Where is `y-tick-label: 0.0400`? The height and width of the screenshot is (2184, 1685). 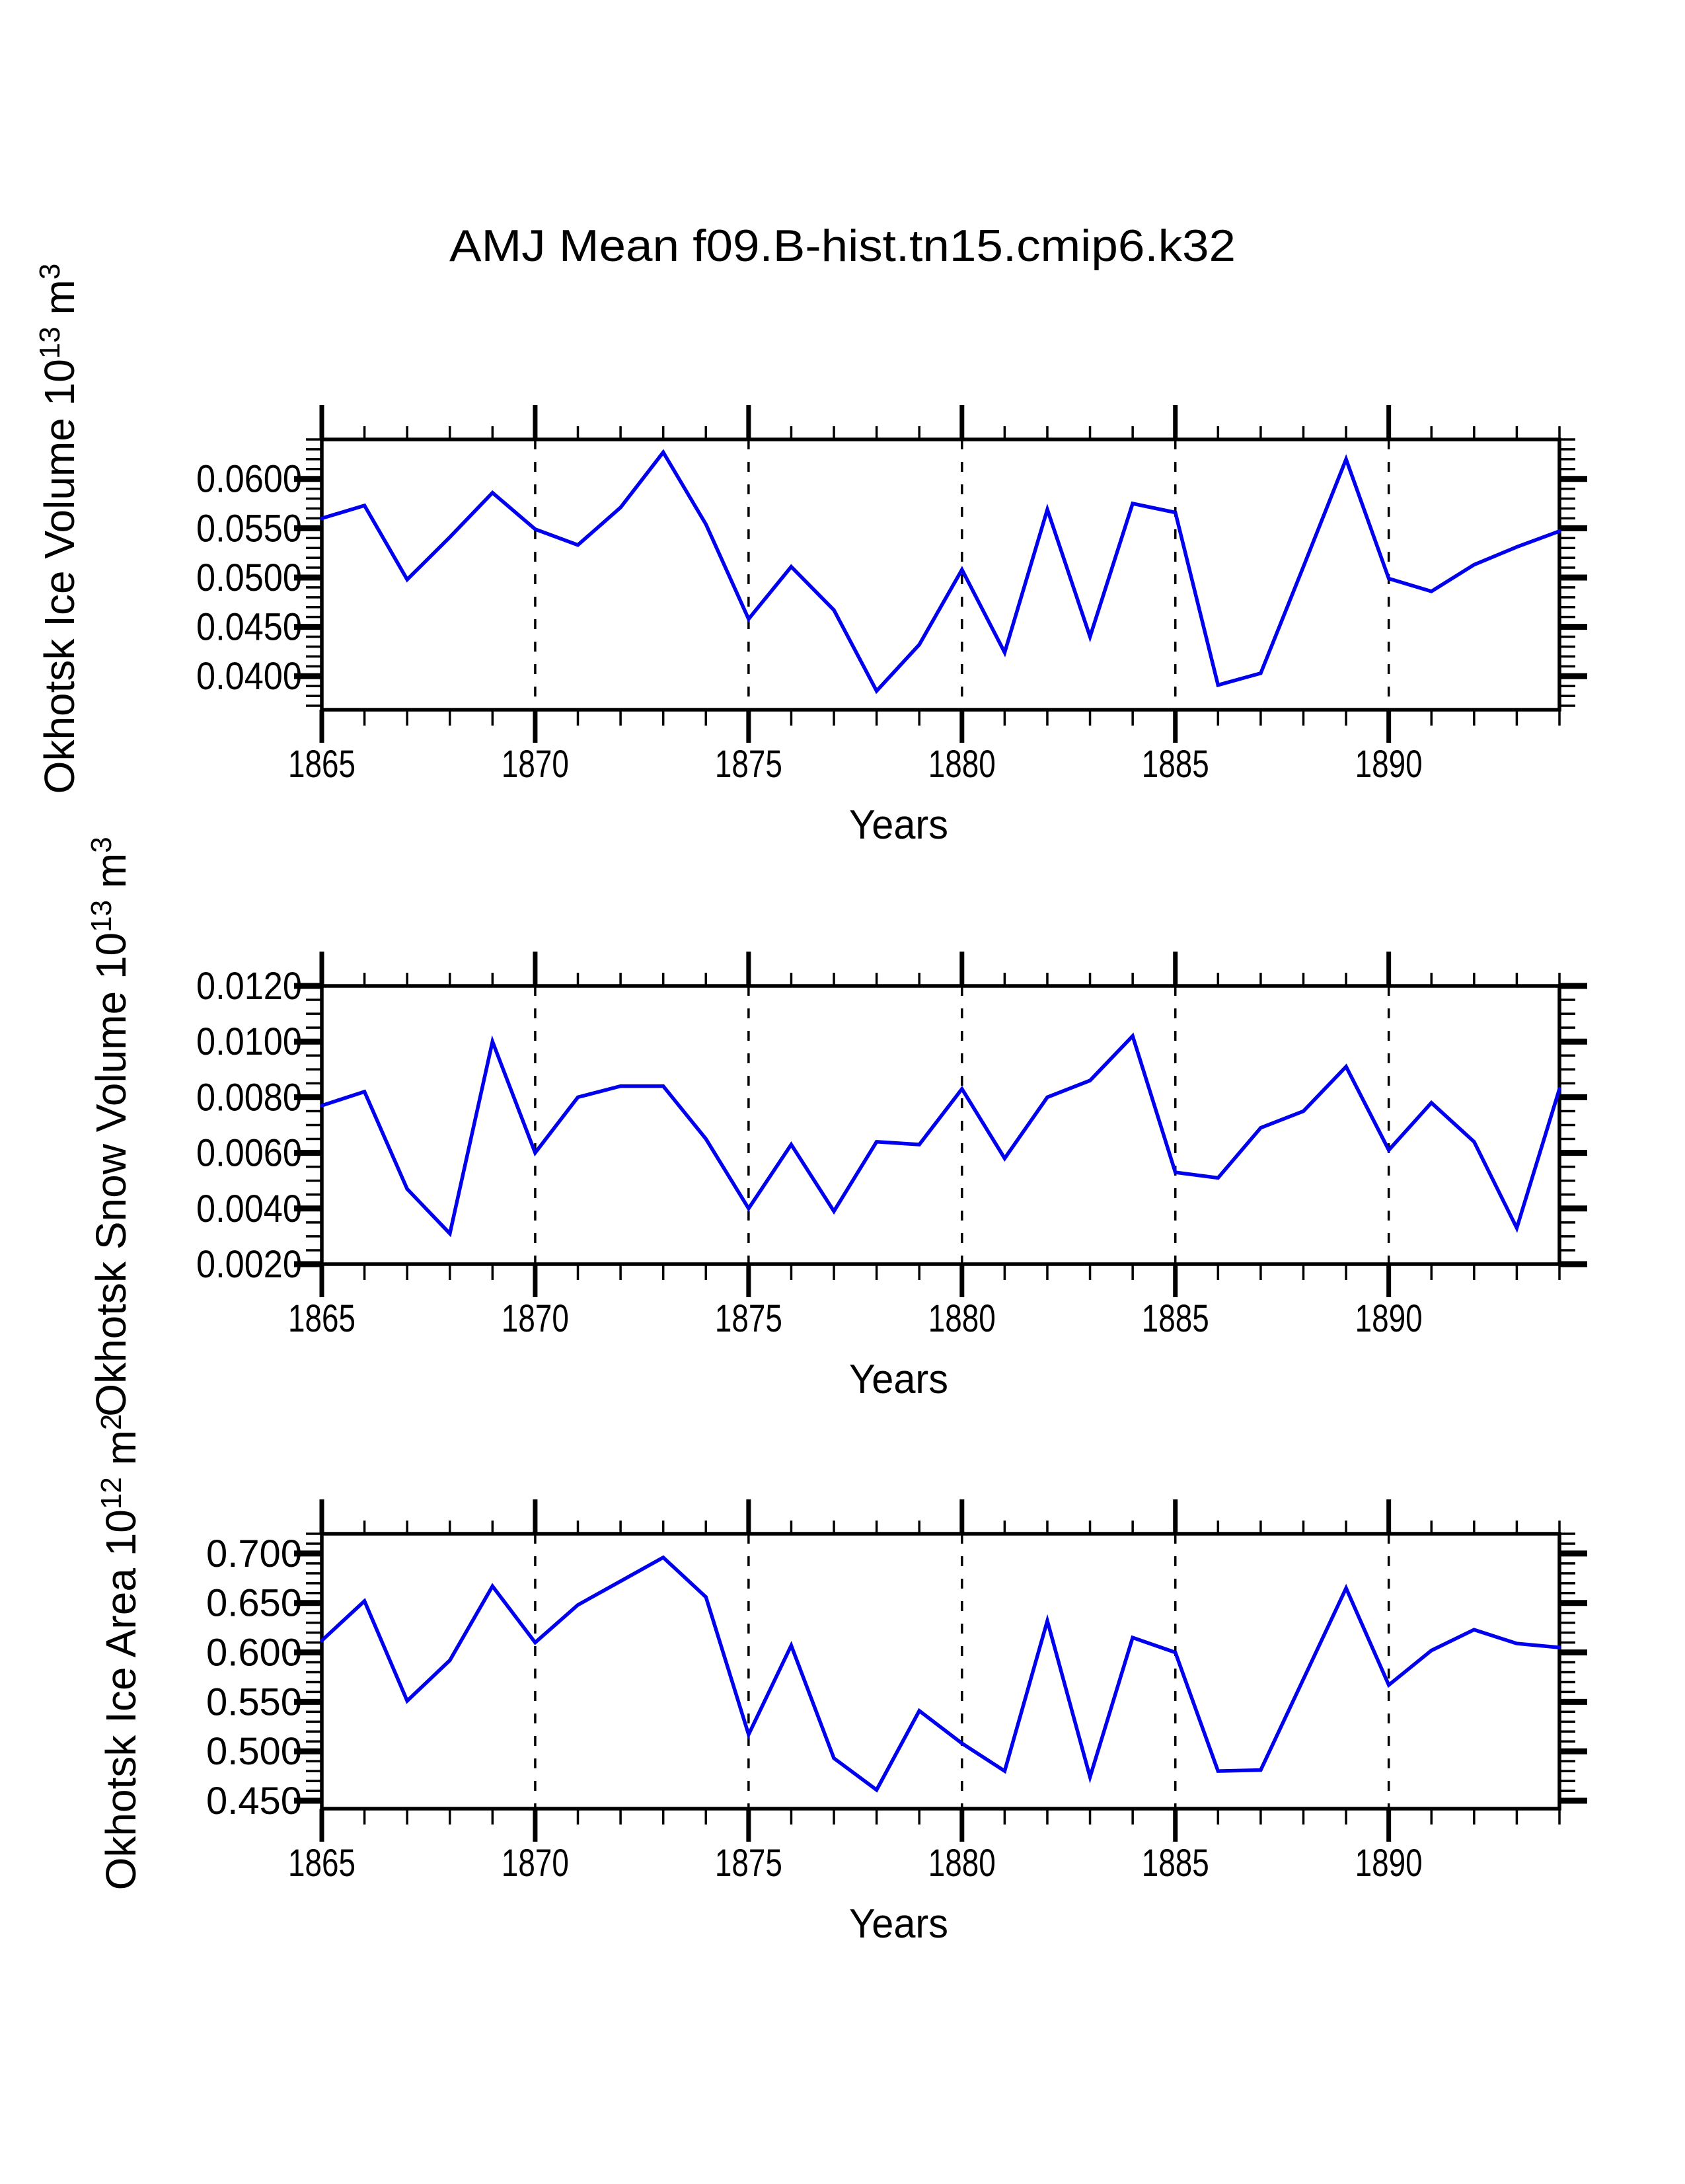 y-tick-label: 0.0400 is located at coordinates (249, 676).